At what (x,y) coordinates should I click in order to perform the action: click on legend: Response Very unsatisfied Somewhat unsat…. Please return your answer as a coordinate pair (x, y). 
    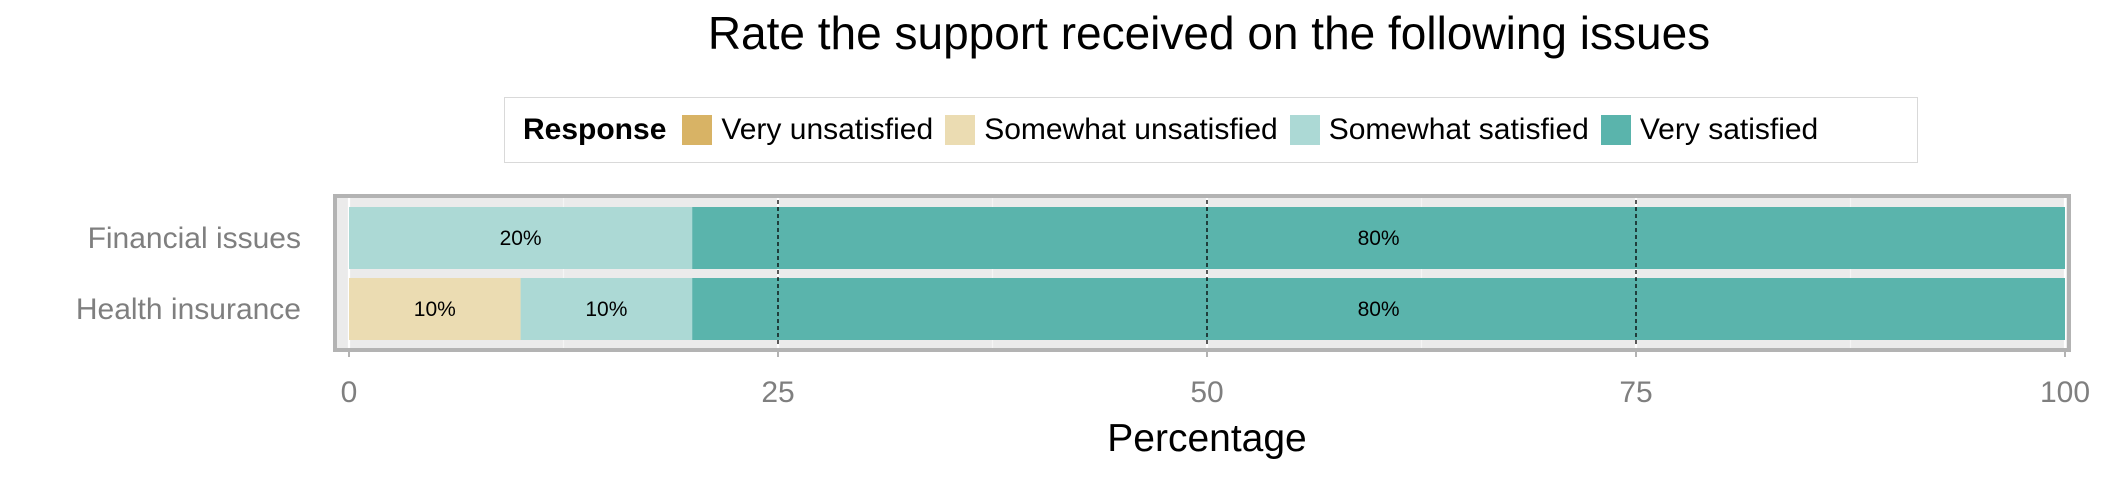
    Looking at the image, I should click on (1211, 130).